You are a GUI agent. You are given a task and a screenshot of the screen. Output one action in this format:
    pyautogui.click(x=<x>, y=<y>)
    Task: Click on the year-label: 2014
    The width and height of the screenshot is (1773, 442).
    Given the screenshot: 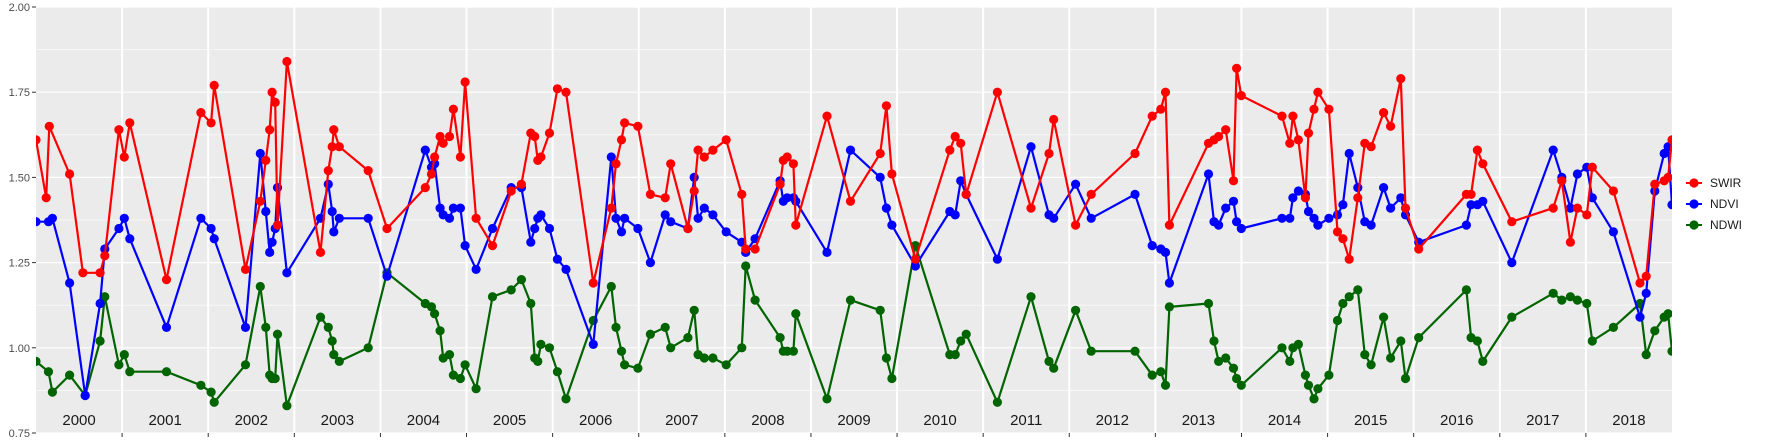 What is the action you would take?
    pyautogui.click(x=1284, y=420)
    